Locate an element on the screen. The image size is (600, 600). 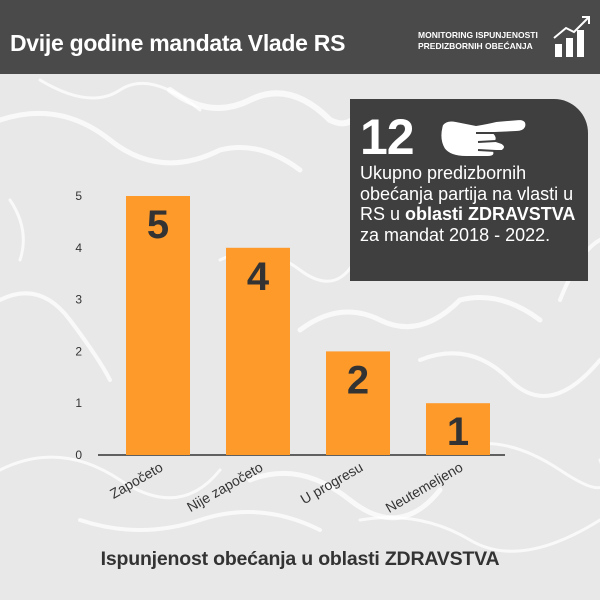
y-tick-label: 2 is located at coordinates (78, 351).